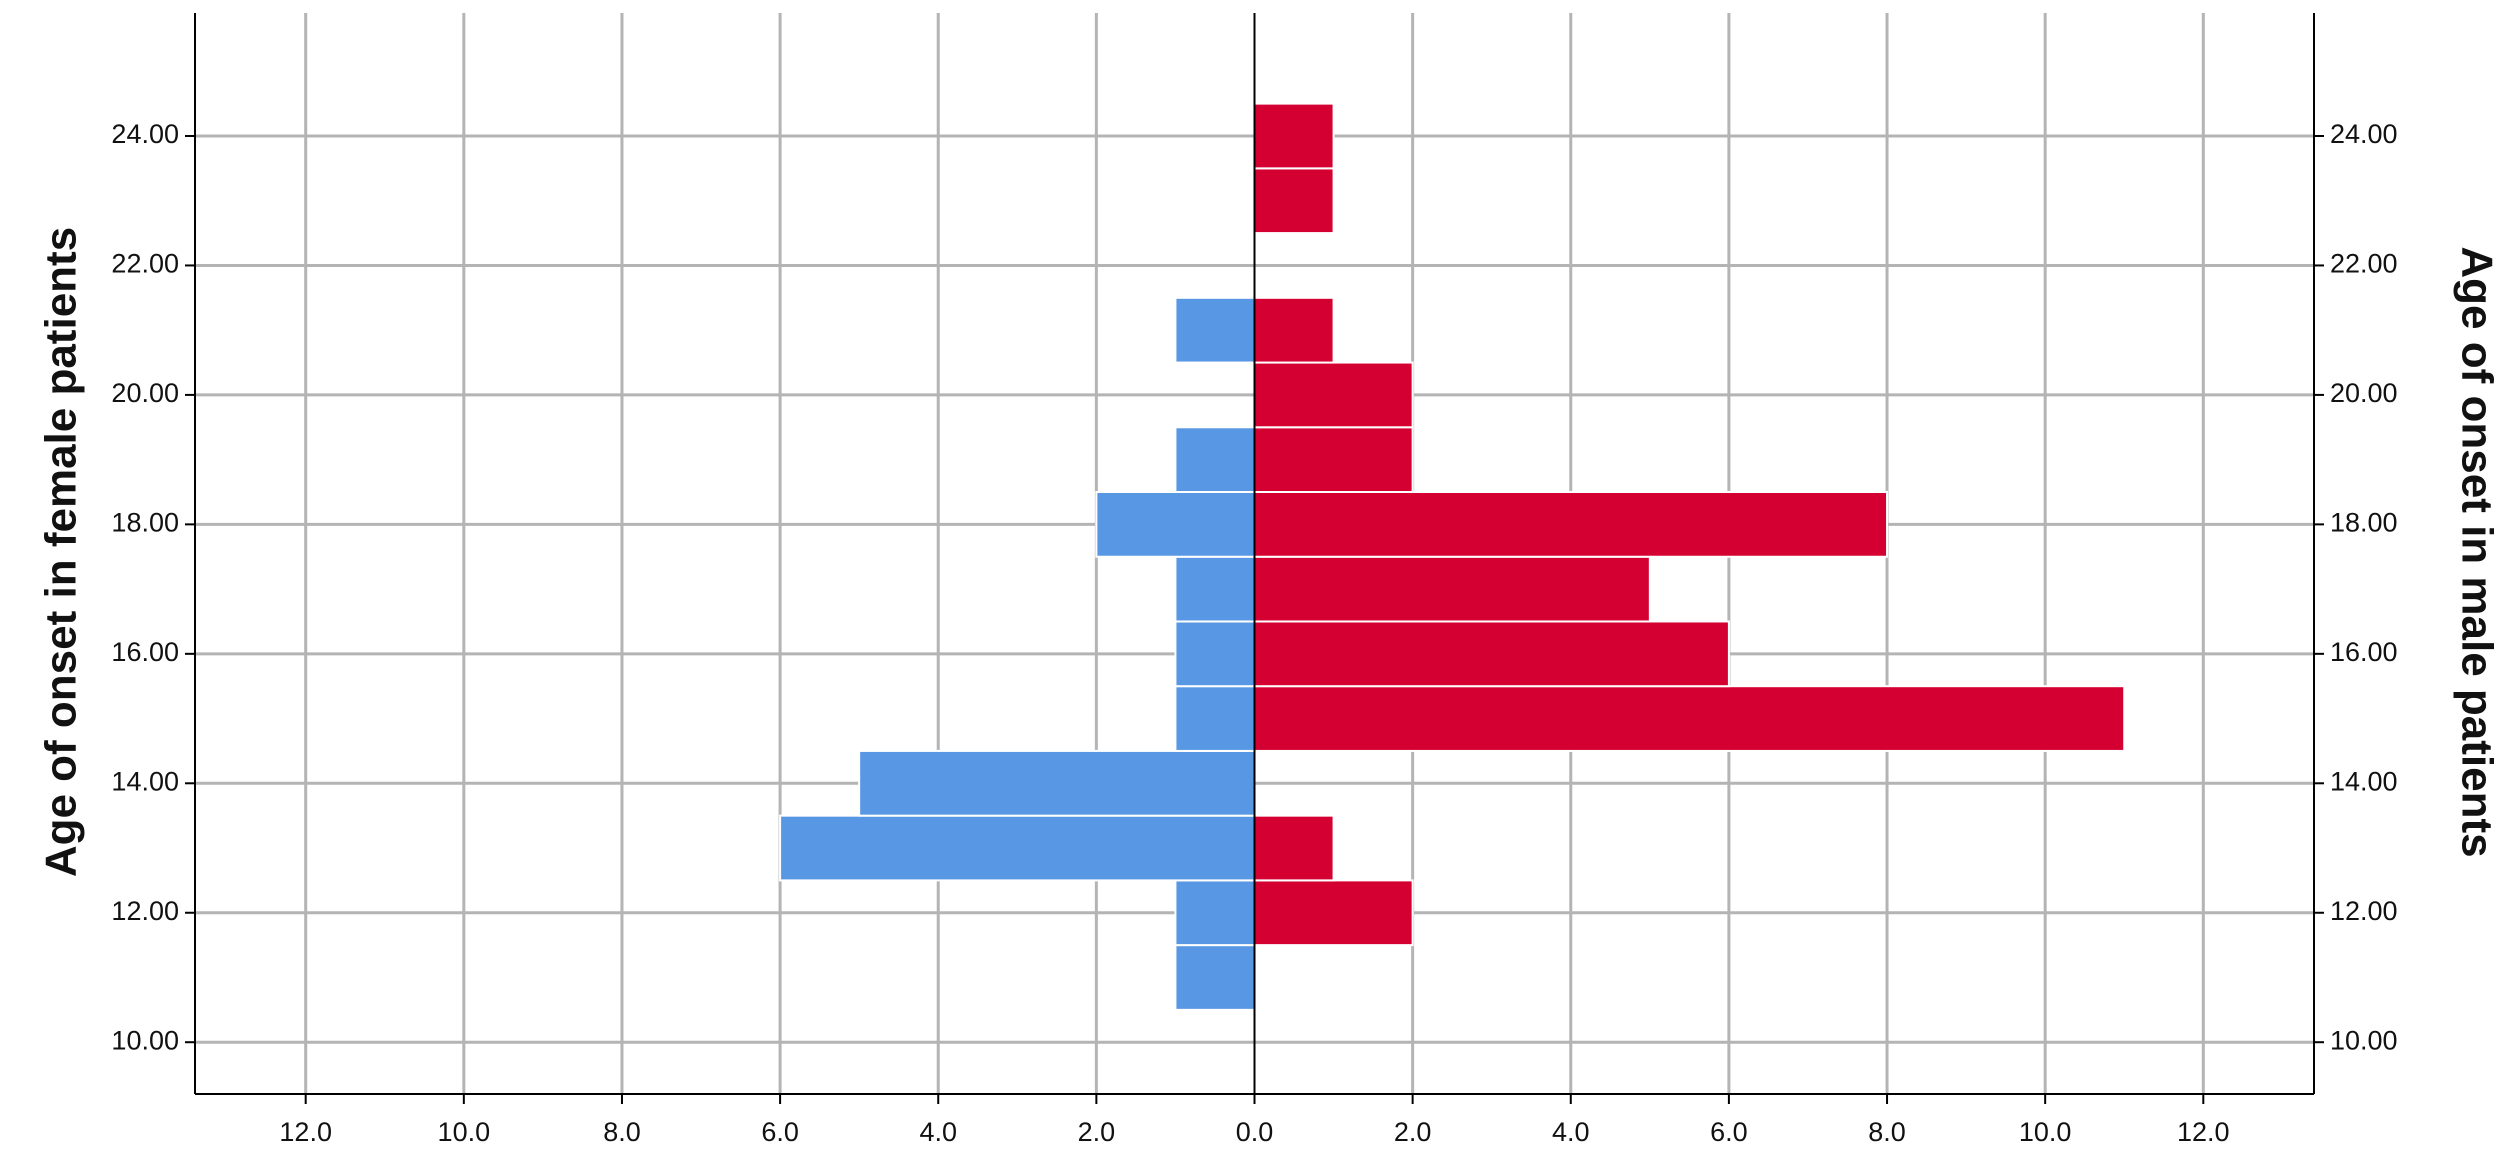 The width and height of the screenshot is (2508, 1149). What do you see at coordinates (145, 781) in the screenshot?
I see `y-tick-label: 14.00` at bounding box center [145, 781].